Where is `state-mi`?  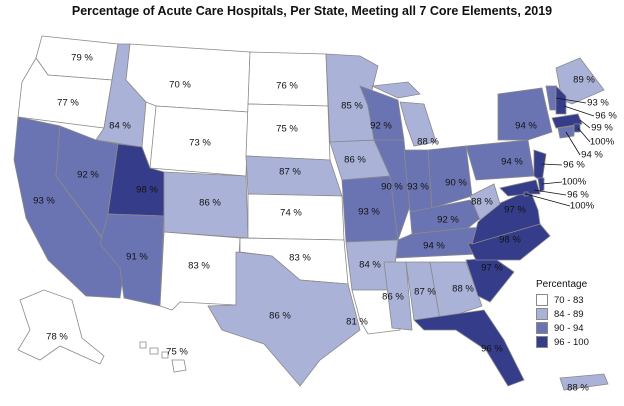
state-mi is located at coordinates (403, 114).